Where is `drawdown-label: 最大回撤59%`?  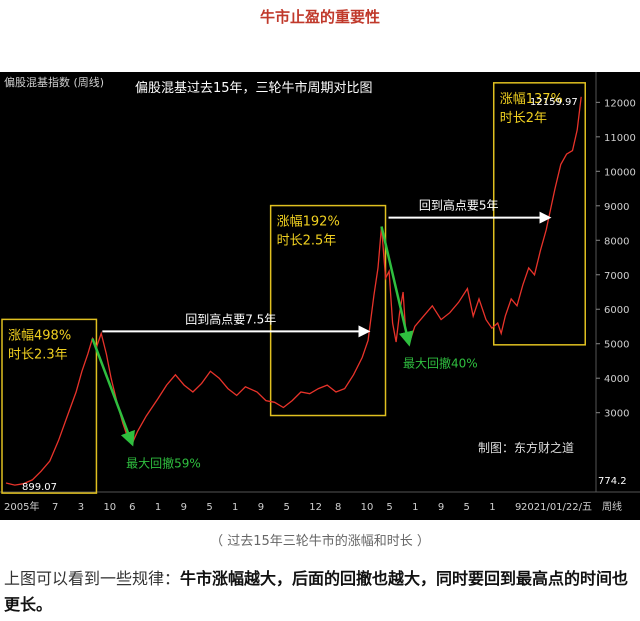 drawdown-label: 最大回撤59% is located at coordinates (163, 463).